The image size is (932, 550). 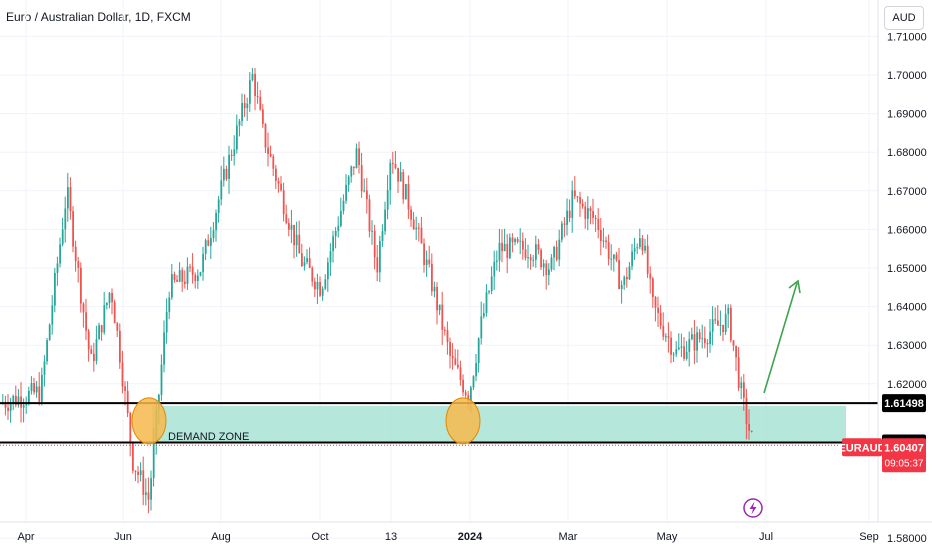 What do you see at coordinates (463, 421) in the screenshot?
I see `highlight-circle-jan` at bounding box center [463, 421].